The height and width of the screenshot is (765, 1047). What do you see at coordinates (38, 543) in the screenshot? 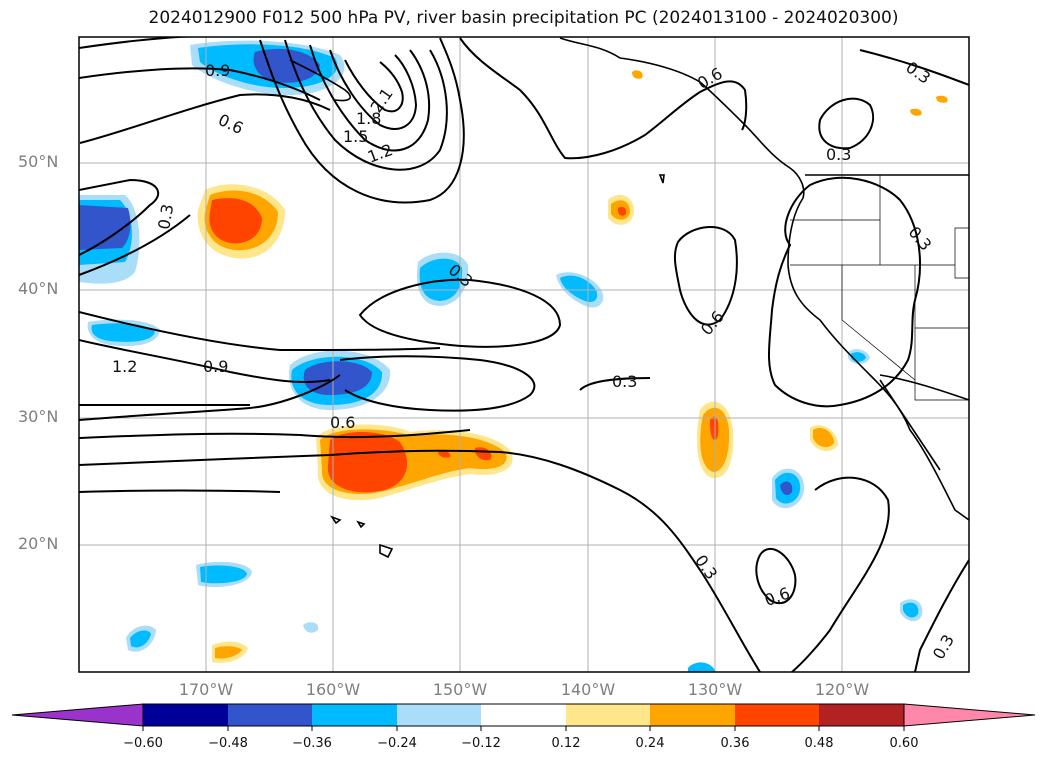
I see `lat-label-20n: 20°N` at bounding box center [38, 543].